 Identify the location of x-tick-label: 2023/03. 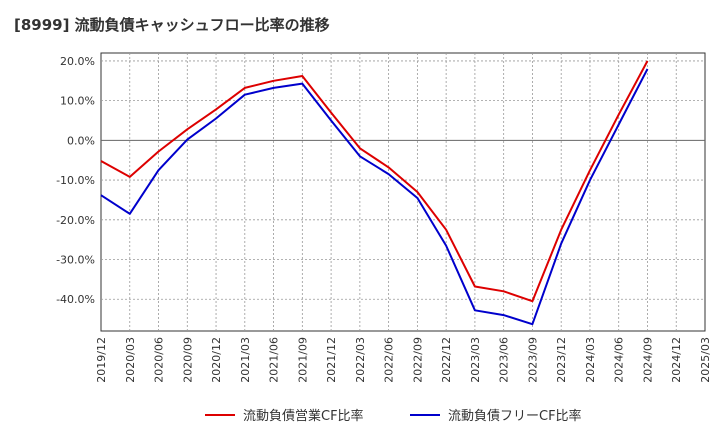
(475, 360).